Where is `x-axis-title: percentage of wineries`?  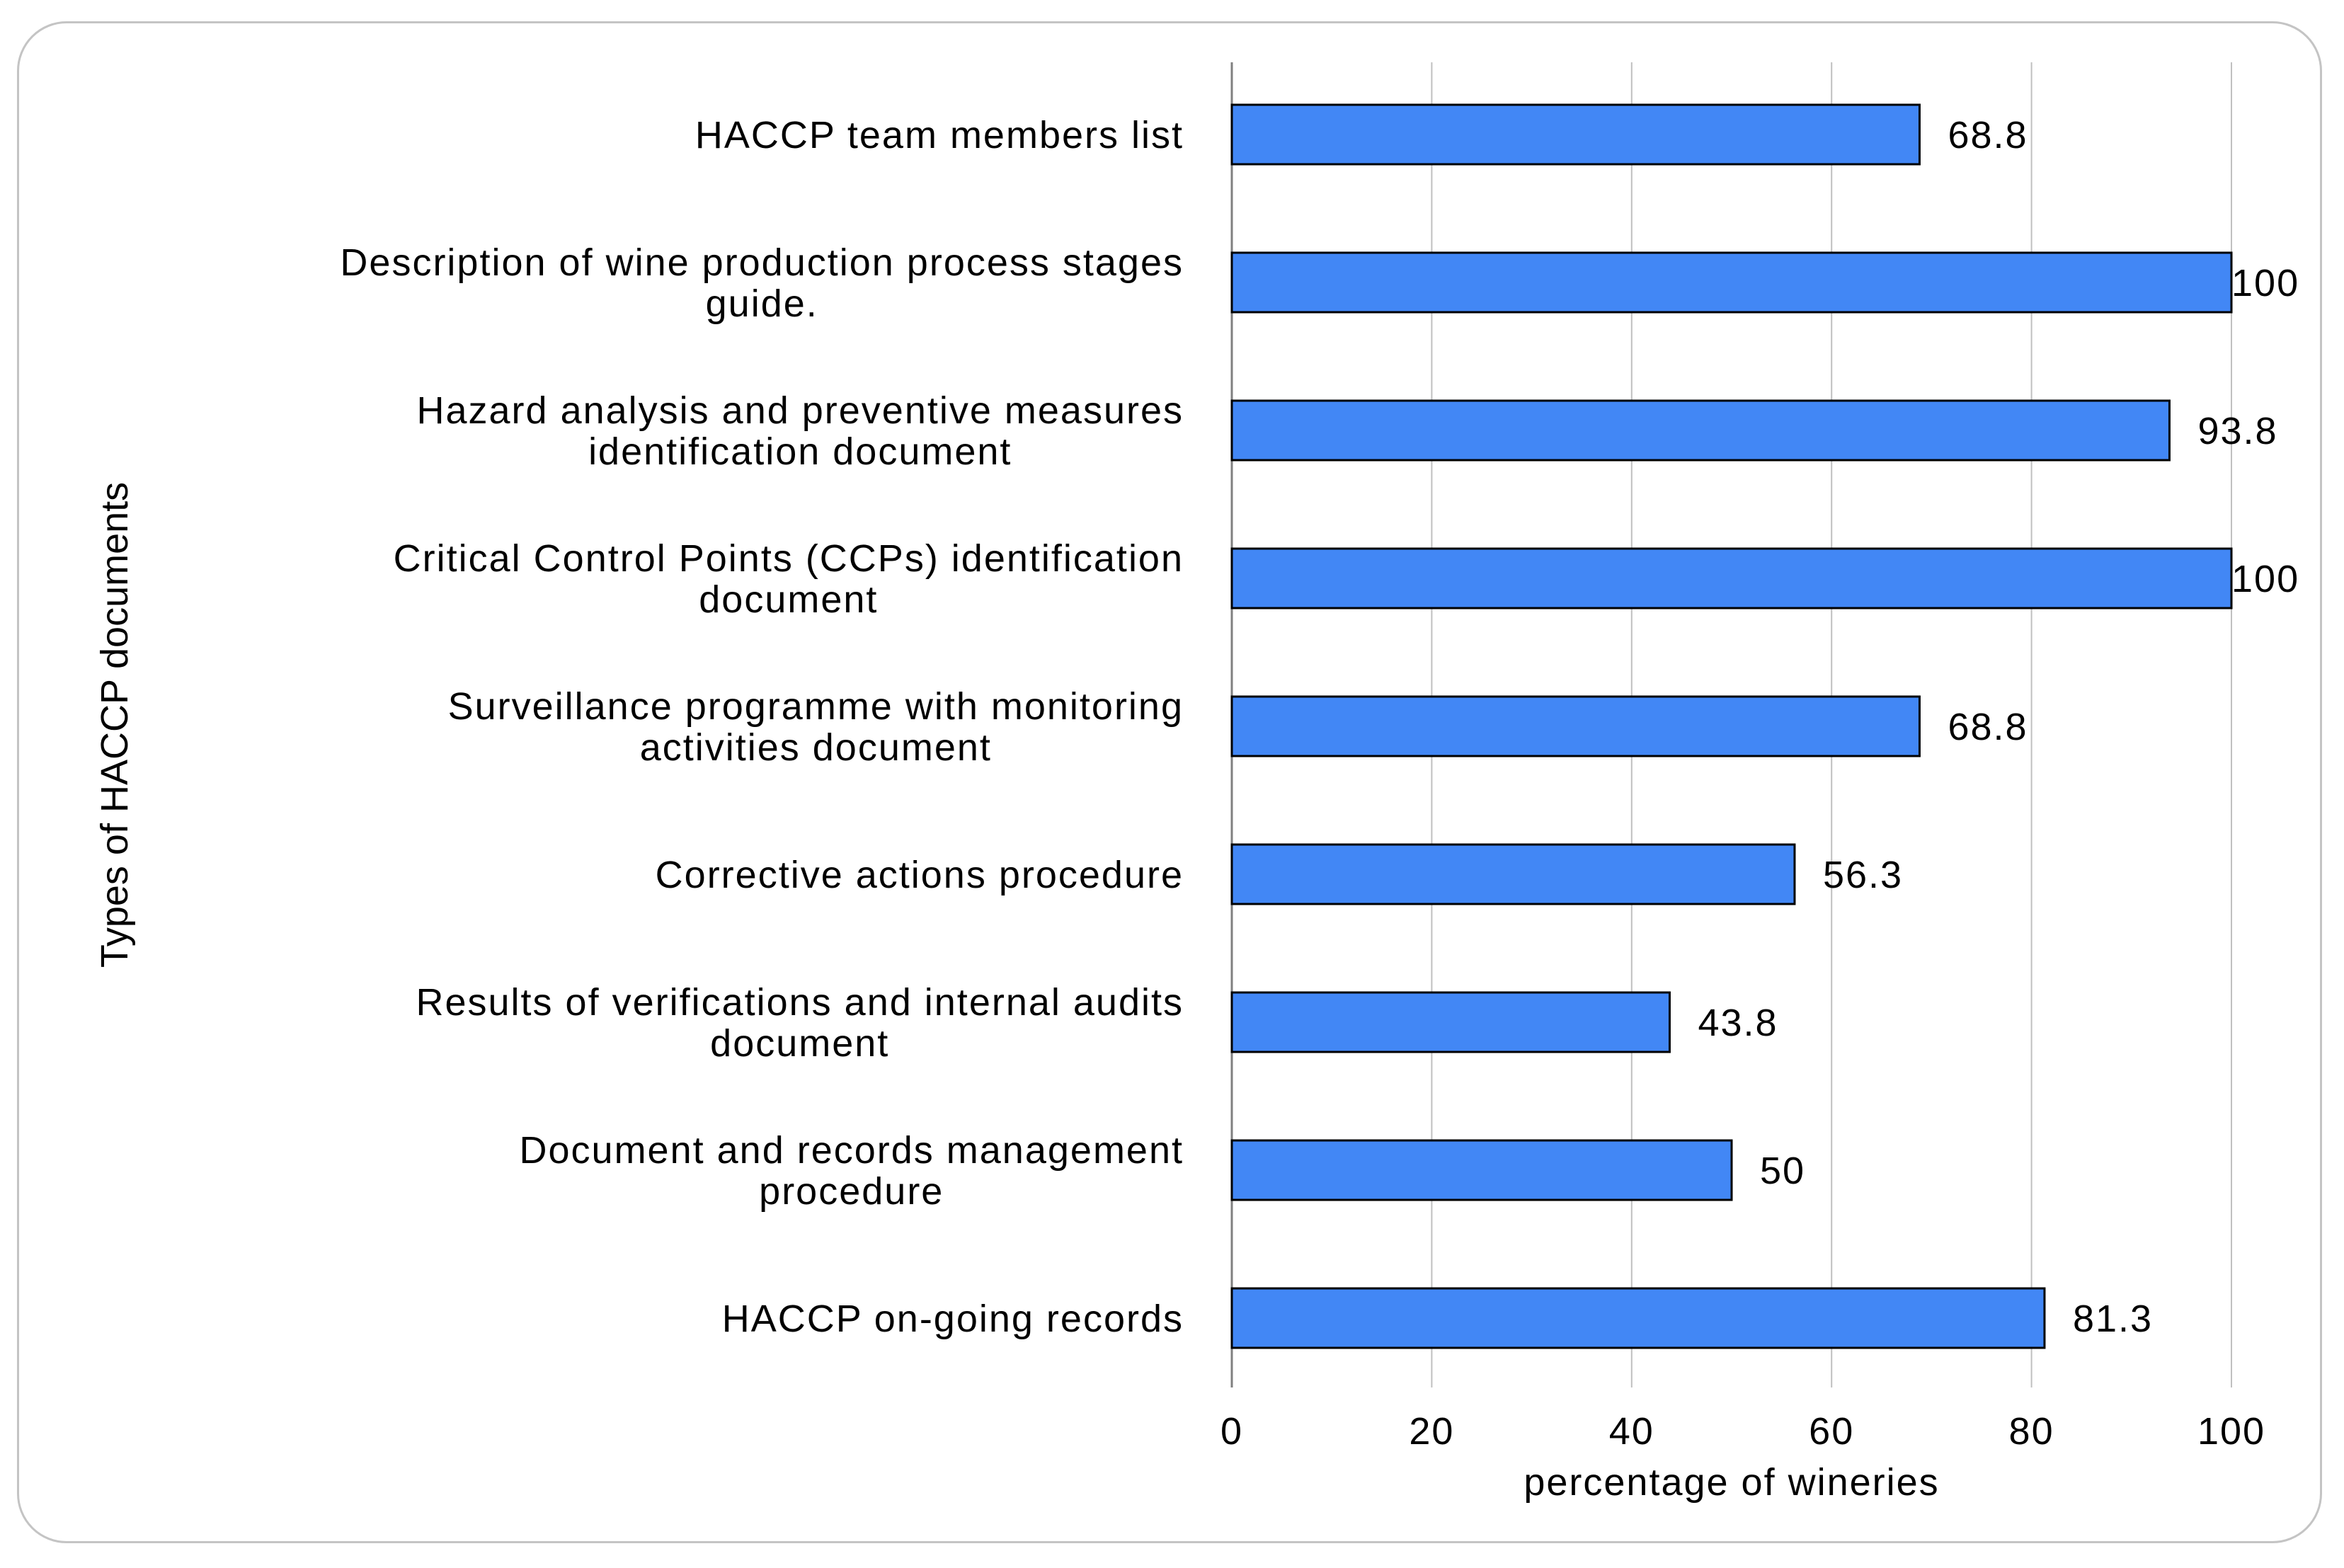
x-axis-title: percentage of wineries is located at coordinates (1731, 1482).